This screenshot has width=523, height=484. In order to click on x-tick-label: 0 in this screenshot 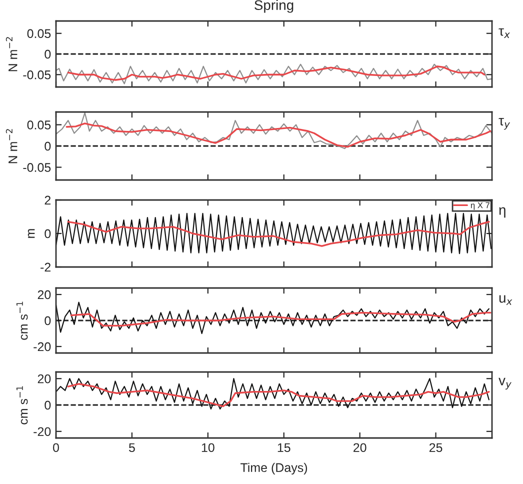, I will do `click(56, 447)`.